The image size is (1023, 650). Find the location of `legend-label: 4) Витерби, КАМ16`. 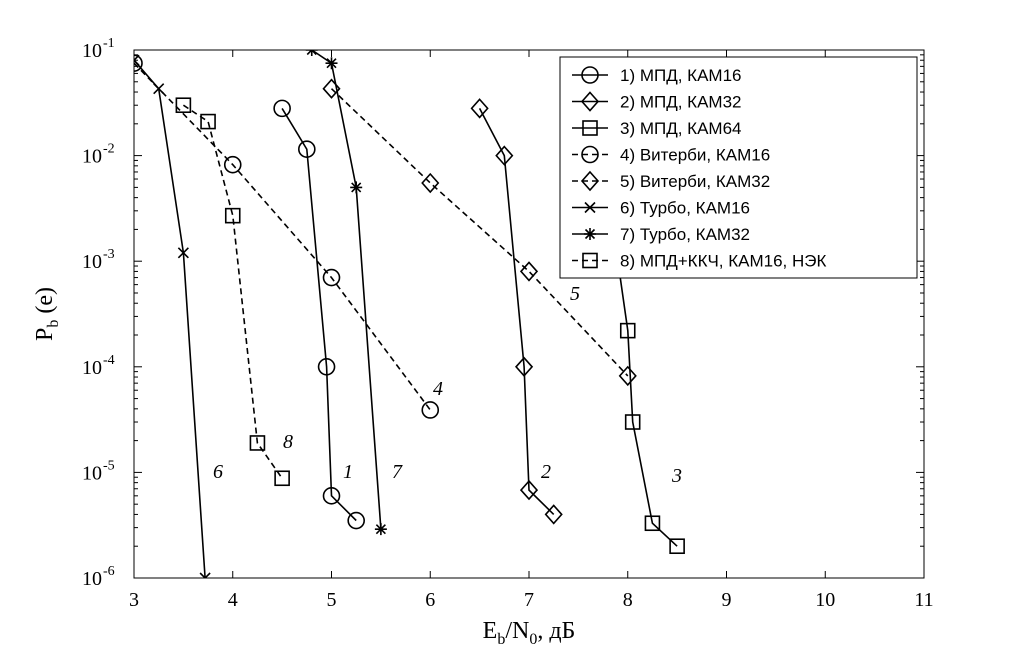

legend-label: 4) Витерби, КАМ16 is located at coordinates (695, 155).